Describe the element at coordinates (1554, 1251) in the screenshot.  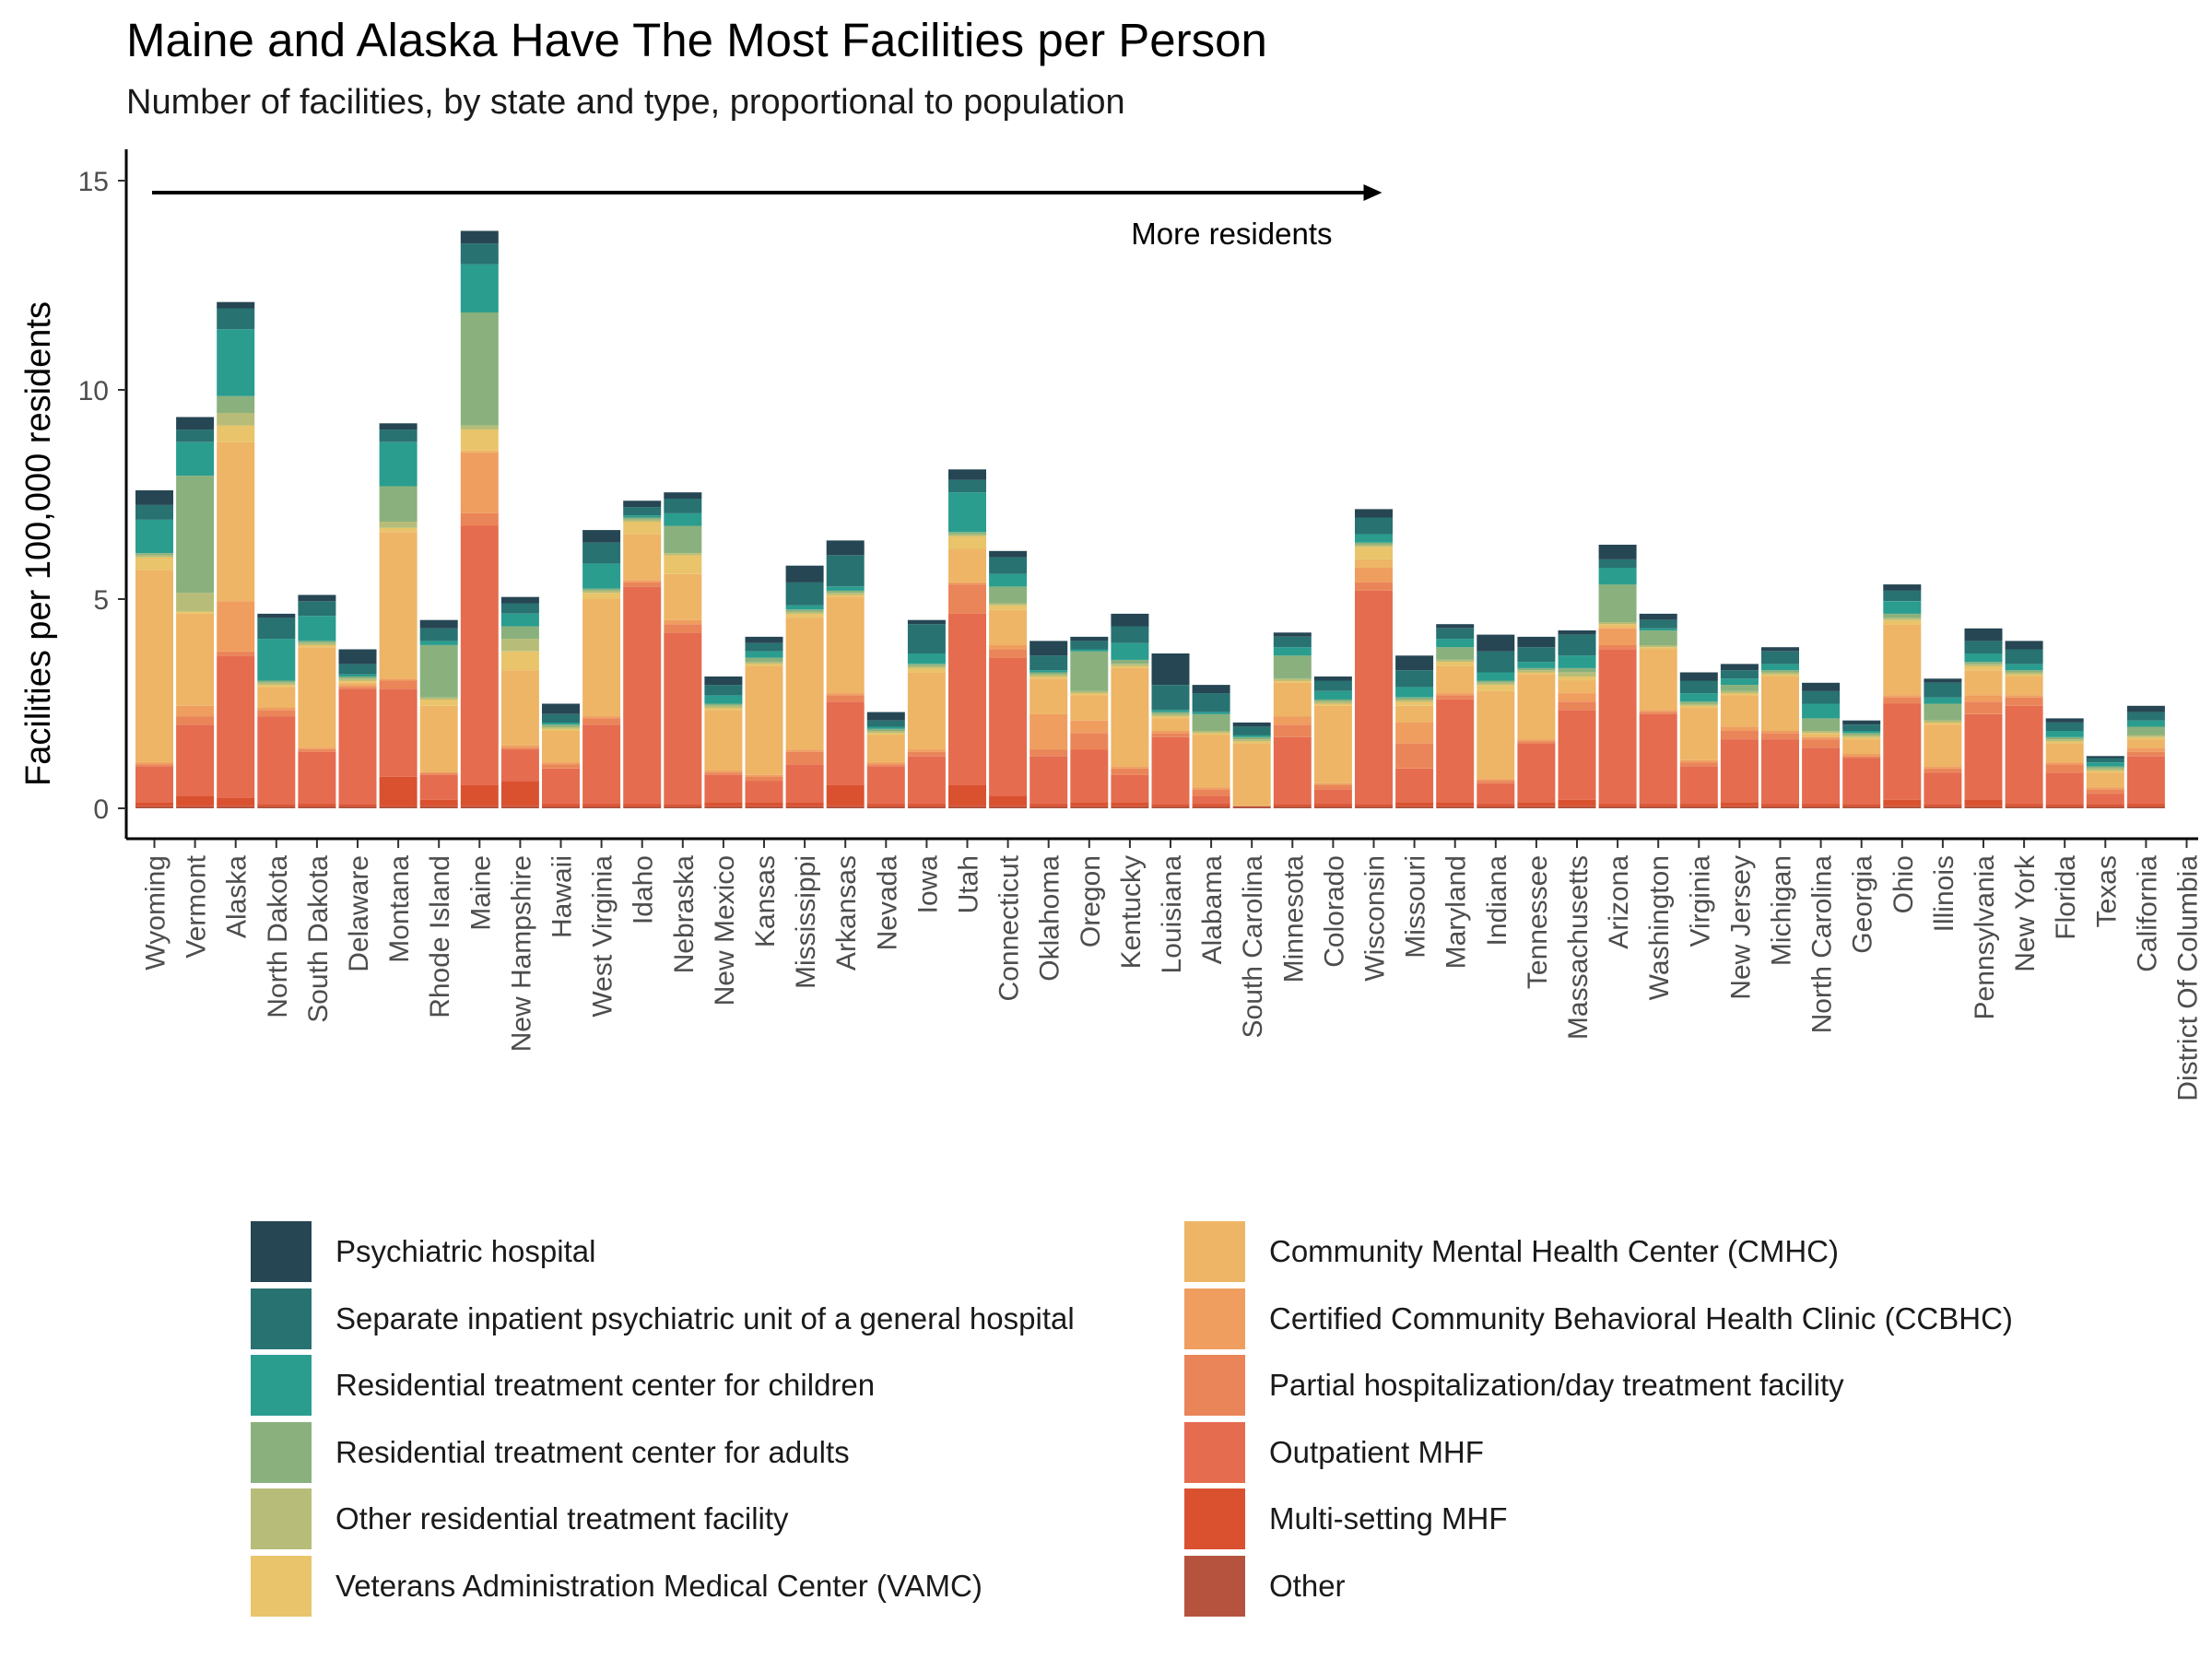
I see `legend-label: Community Mental Health Center (CMHC)` at that location.